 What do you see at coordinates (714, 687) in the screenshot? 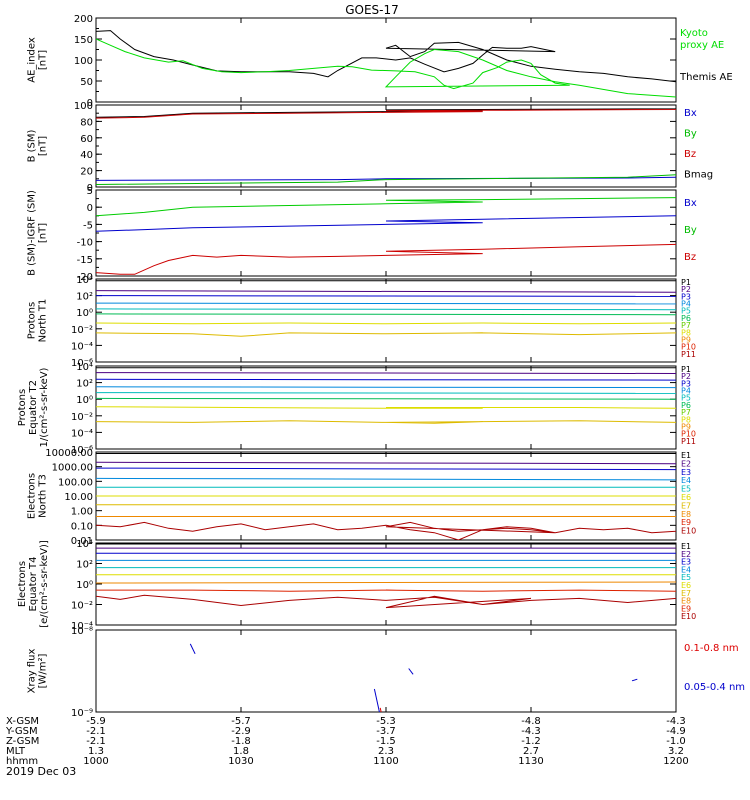
I see `legend-entry: 0.05-0.4 nm` at bounding box center [714, 687].